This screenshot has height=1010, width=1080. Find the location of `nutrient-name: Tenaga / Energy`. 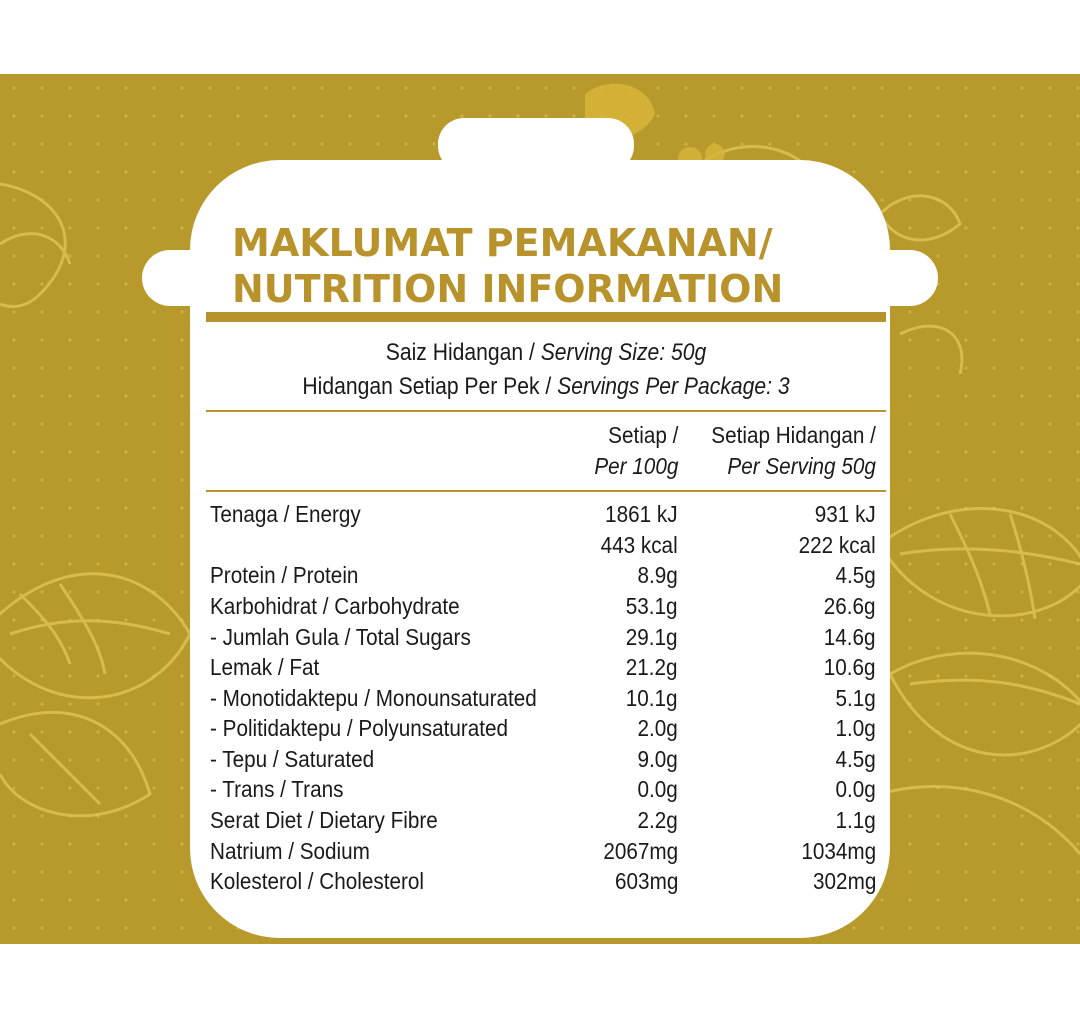

nutrient-name: Tenaga / Energy is located at coordinates (285, 514).